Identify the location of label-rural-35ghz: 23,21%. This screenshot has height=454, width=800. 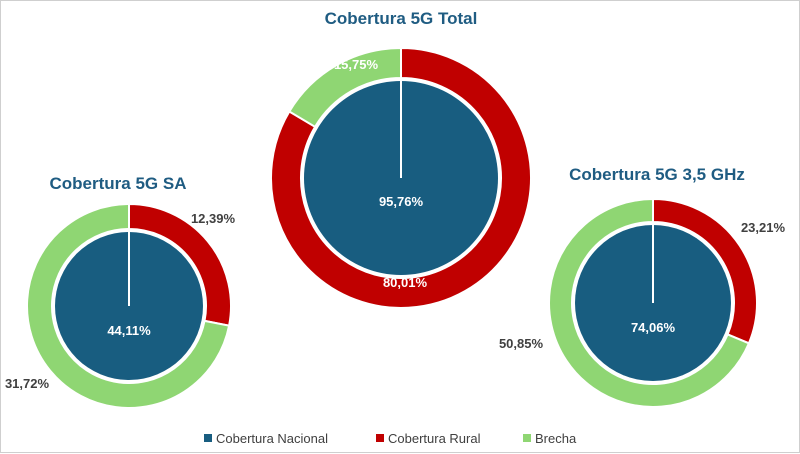
(763, 227).